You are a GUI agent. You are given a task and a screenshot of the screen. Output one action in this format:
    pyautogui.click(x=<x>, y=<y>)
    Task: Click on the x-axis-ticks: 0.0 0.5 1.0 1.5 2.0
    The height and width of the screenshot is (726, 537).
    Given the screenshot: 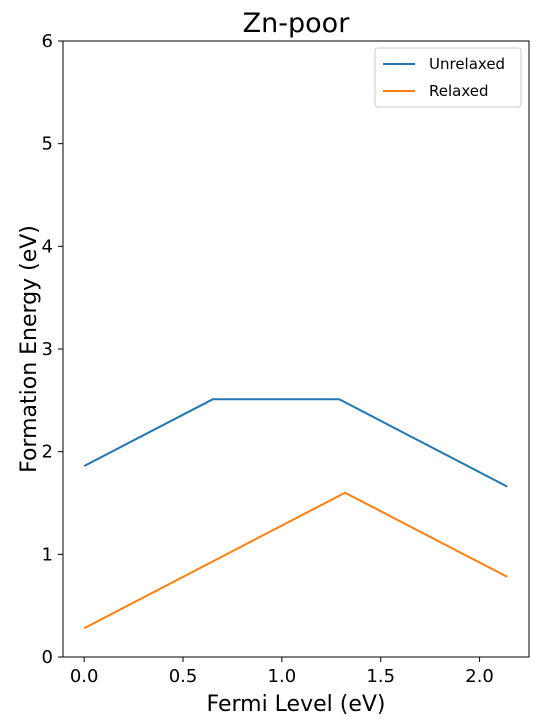 What is the action you would take?
    pyautogui.click(x=282, y=672)
    